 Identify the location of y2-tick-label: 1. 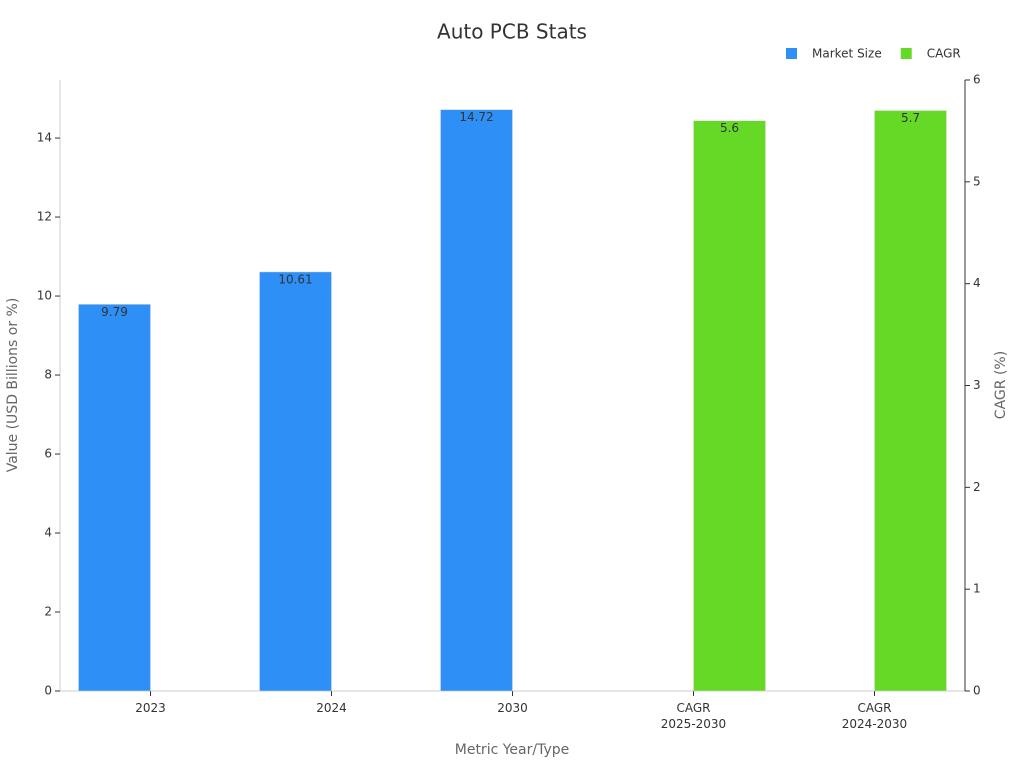
(977, 589).